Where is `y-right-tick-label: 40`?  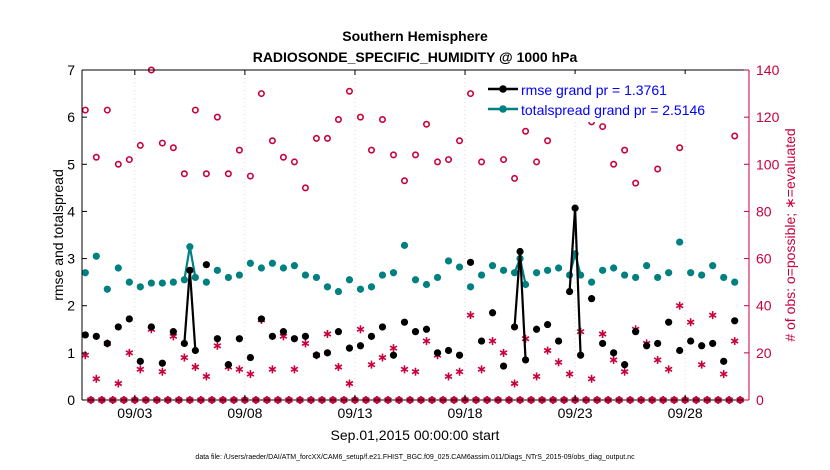 y-right-tick-label: 40 is located at coordinates (764, 306).